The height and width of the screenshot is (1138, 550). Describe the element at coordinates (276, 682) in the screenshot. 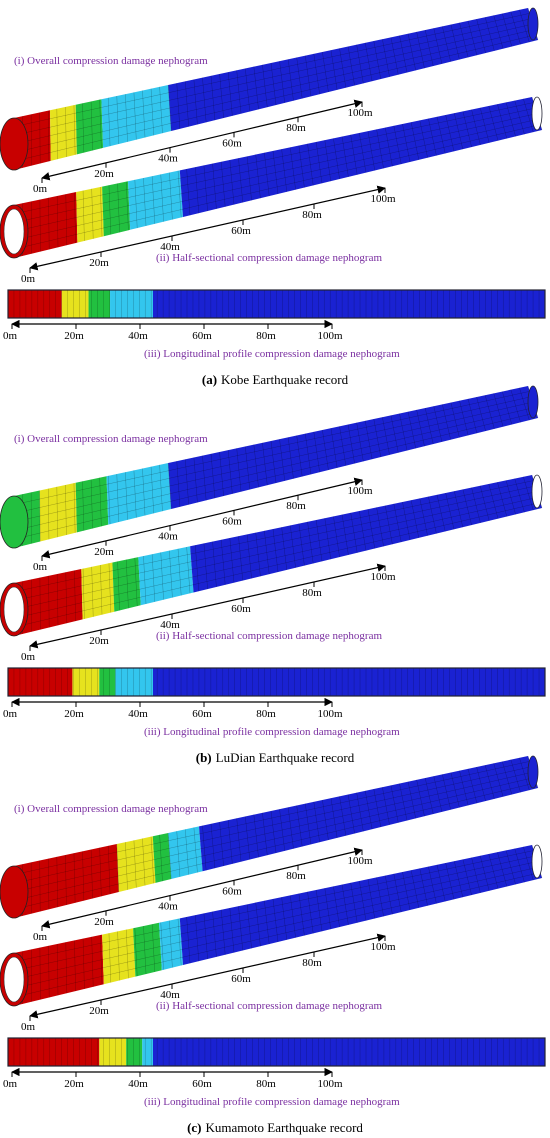

I see `profile-outline` at that location.